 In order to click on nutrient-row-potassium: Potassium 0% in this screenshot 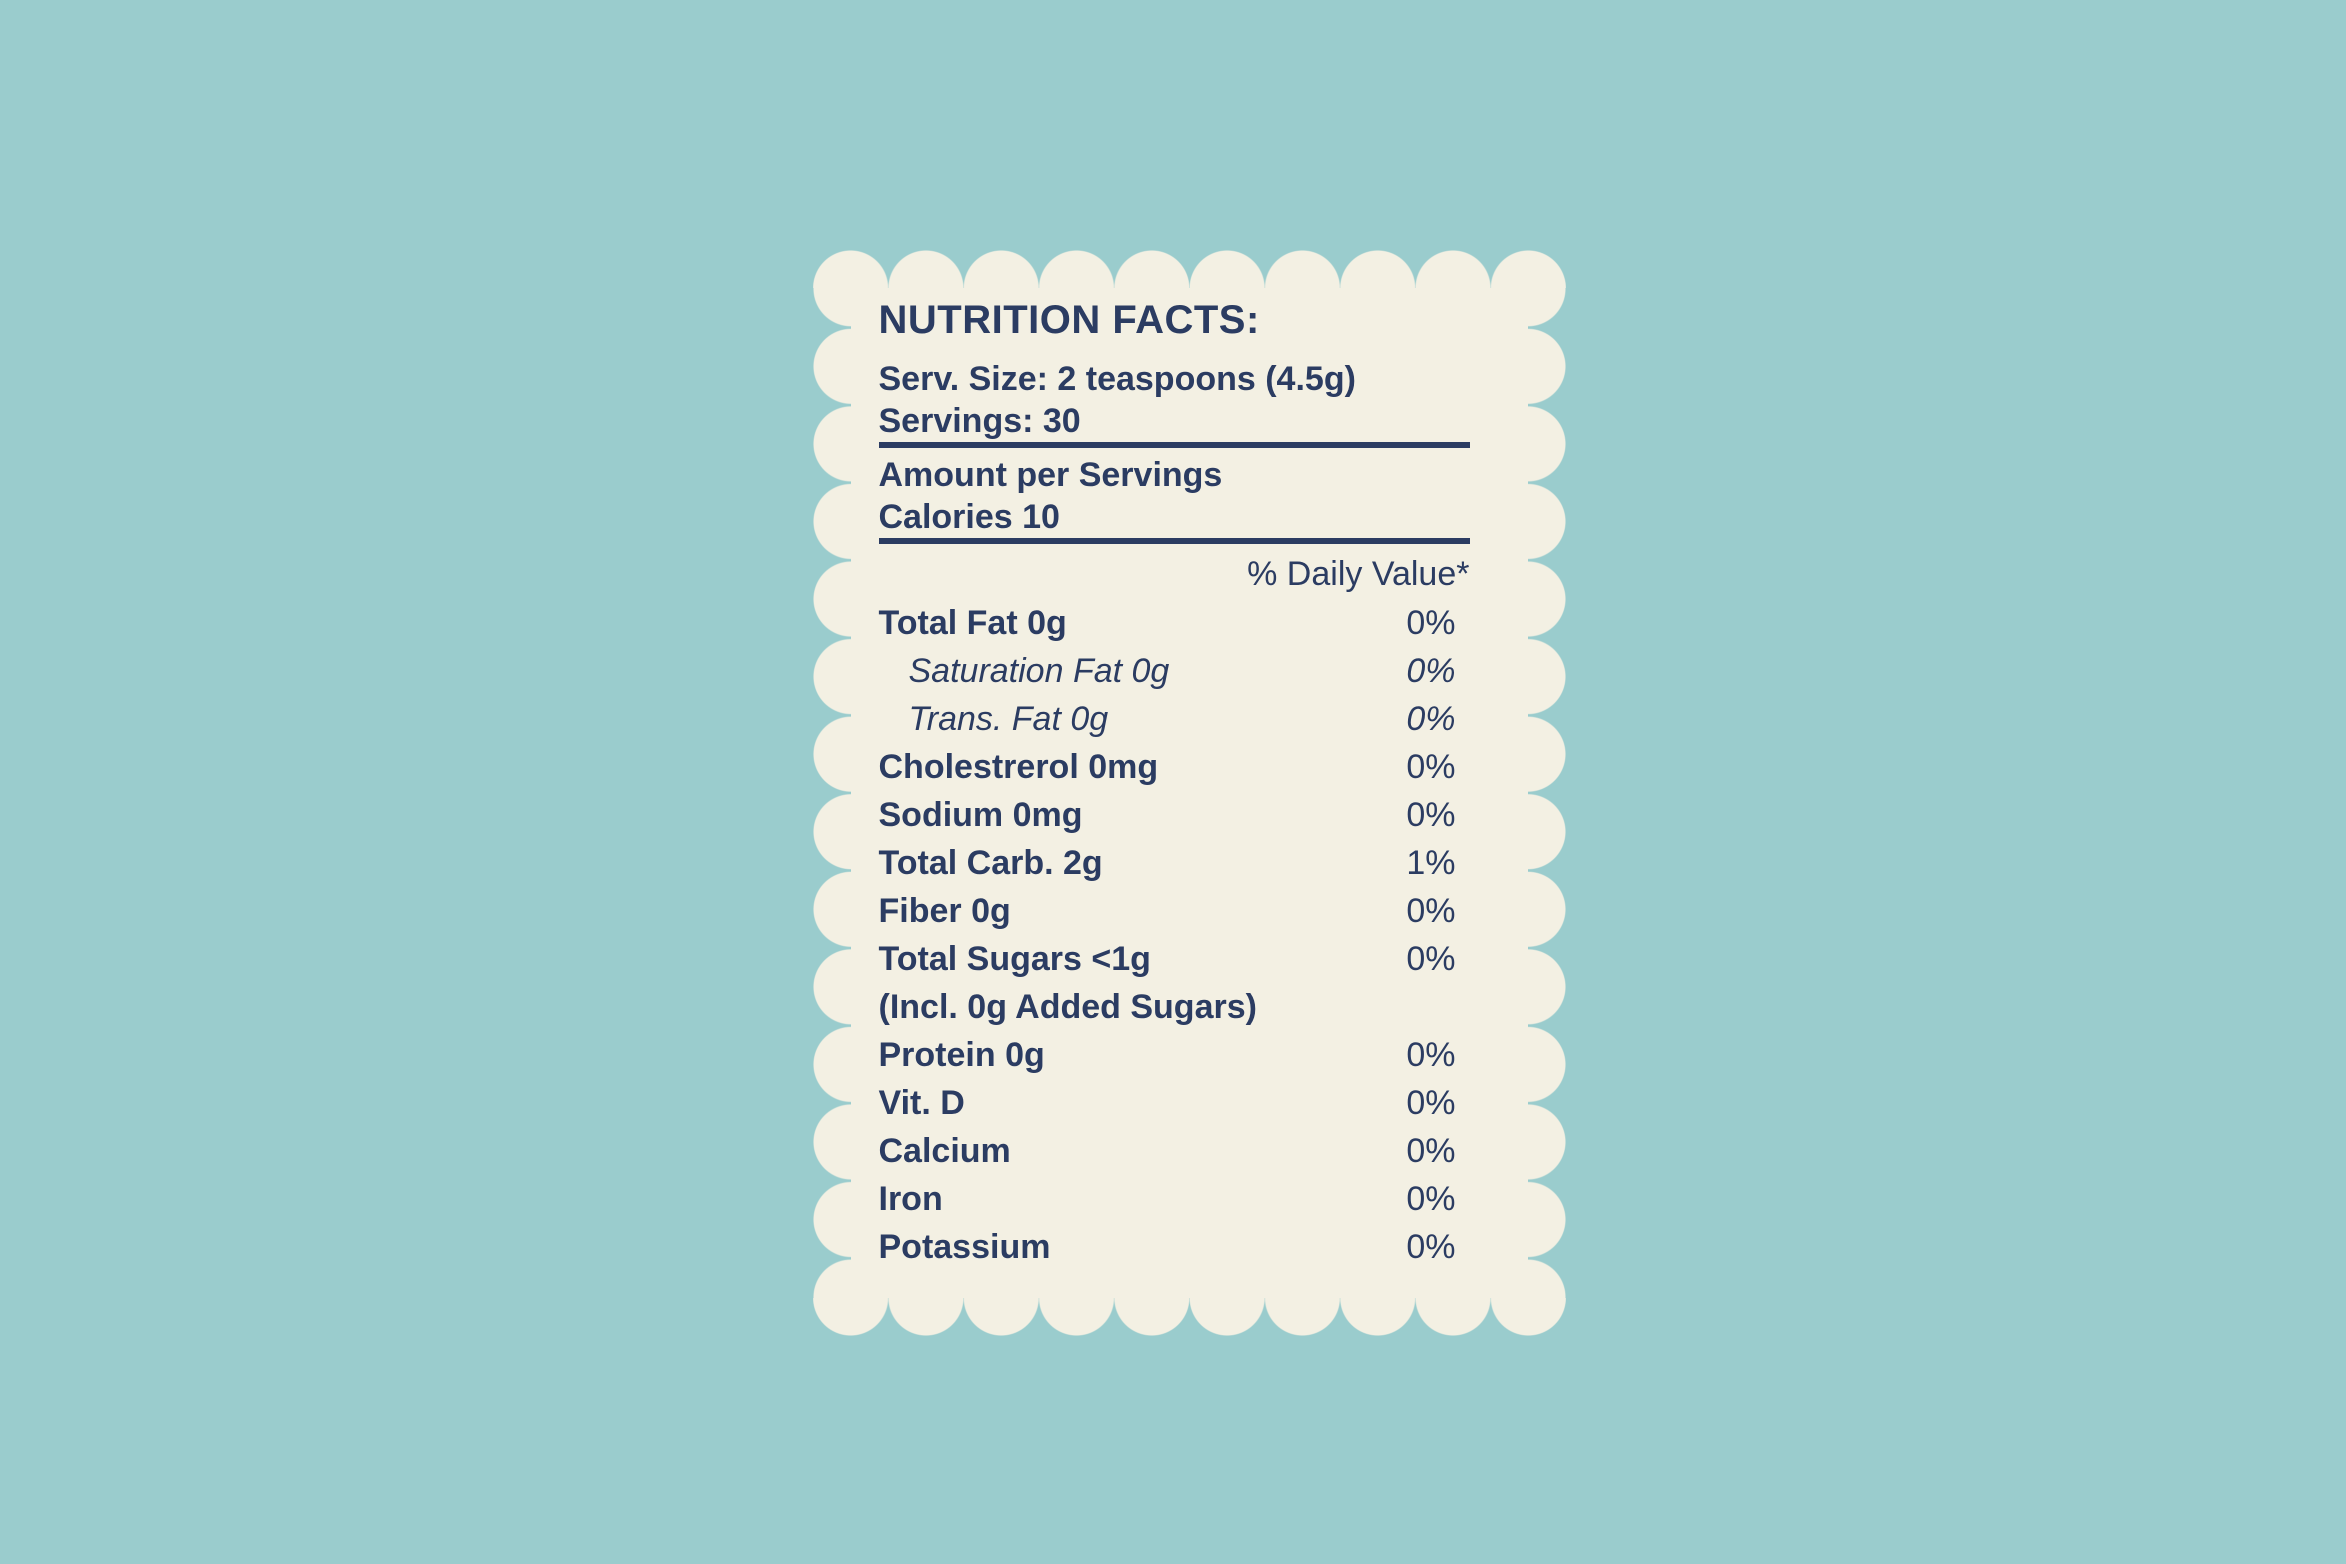, I will do `click(1174, 1247)`.